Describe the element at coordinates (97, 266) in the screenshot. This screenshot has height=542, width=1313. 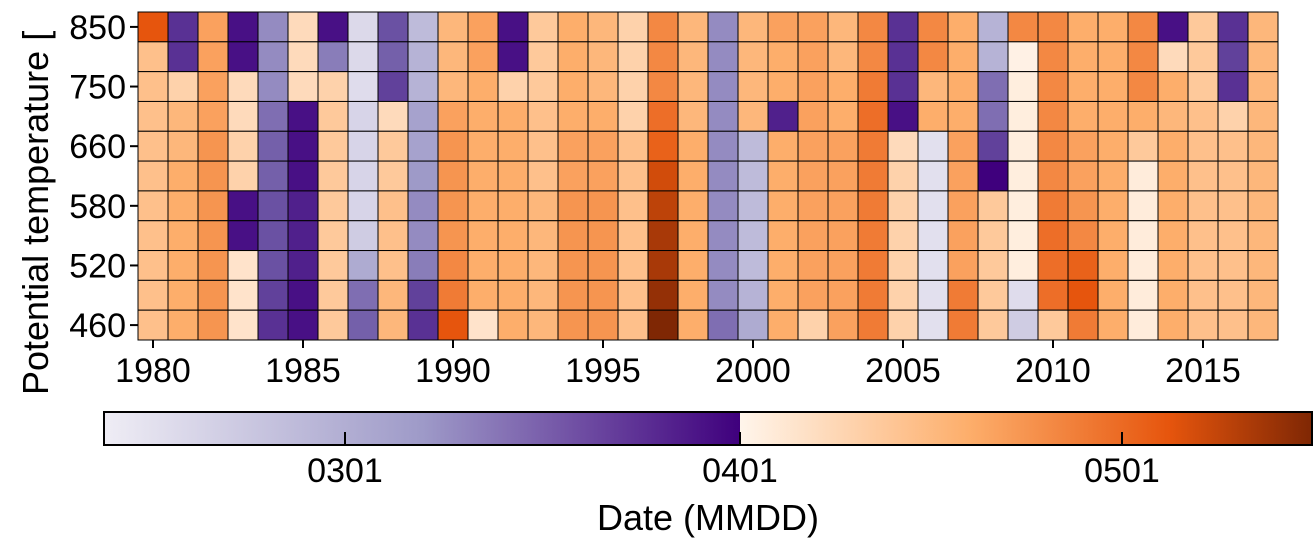
I see `y-tick-label: 520` at that location.